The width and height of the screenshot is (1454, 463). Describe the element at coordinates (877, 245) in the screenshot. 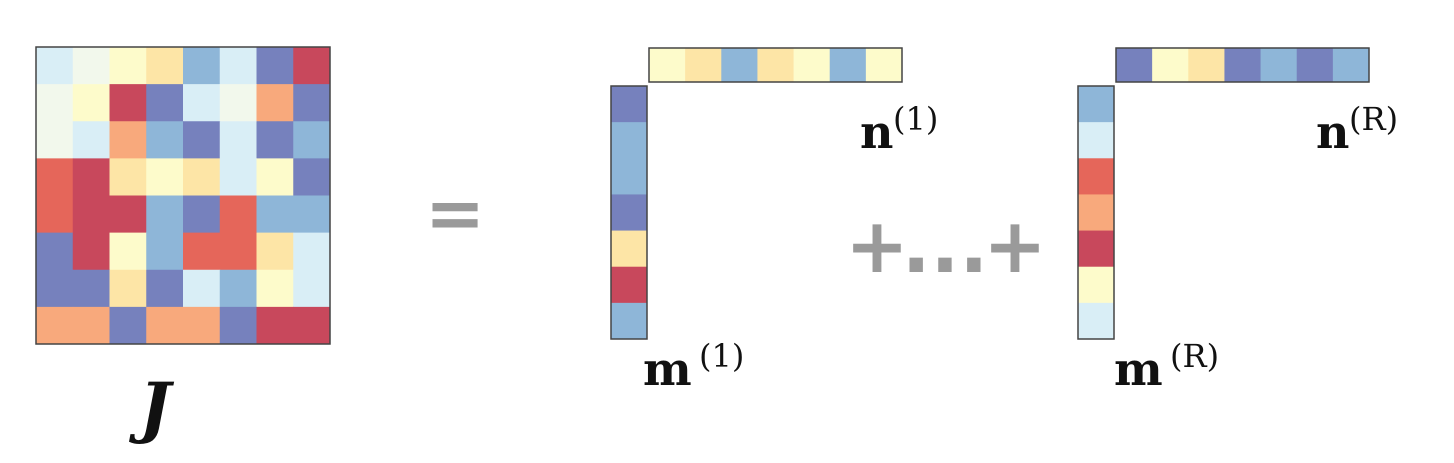

I see `plus-sign-left: +` at that location.